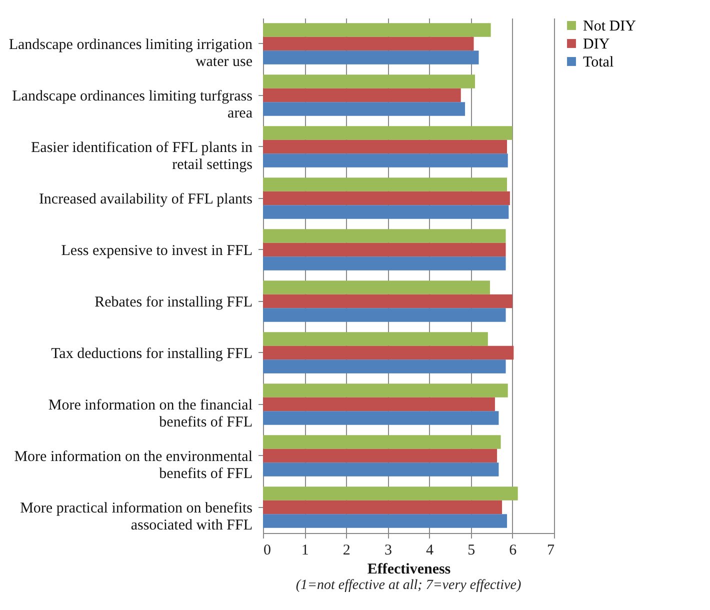 The height and width of the screenshot is (610, 710). Describe the element at coordinates (151, 354) in the screenshot. I see `y-tick-label: Tax deductions for installing FFL` at that location.